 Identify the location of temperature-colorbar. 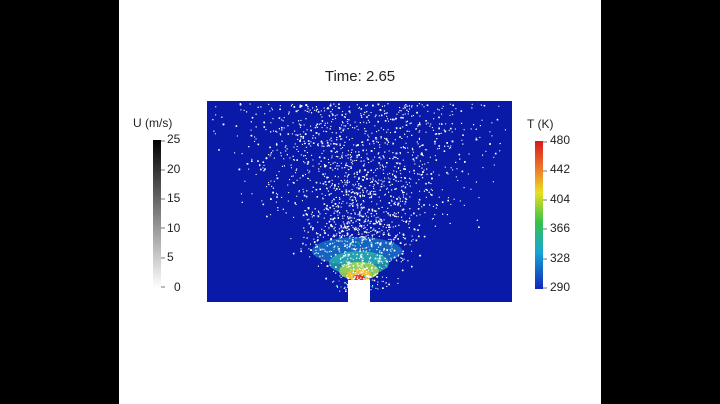
(541, 215).